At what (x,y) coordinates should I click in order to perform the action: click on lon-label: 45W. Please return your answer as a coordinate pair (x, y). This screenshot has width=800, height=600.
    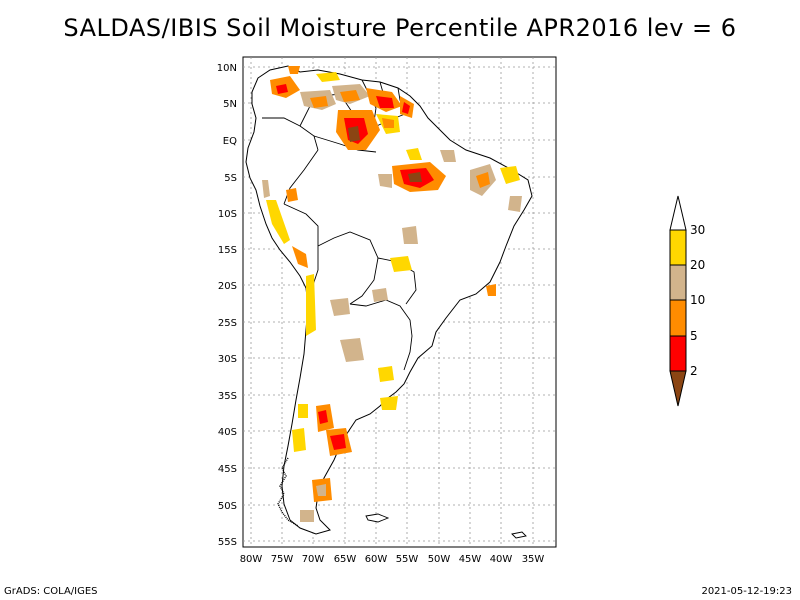
    Looking at the image, I should click on (470, 559).